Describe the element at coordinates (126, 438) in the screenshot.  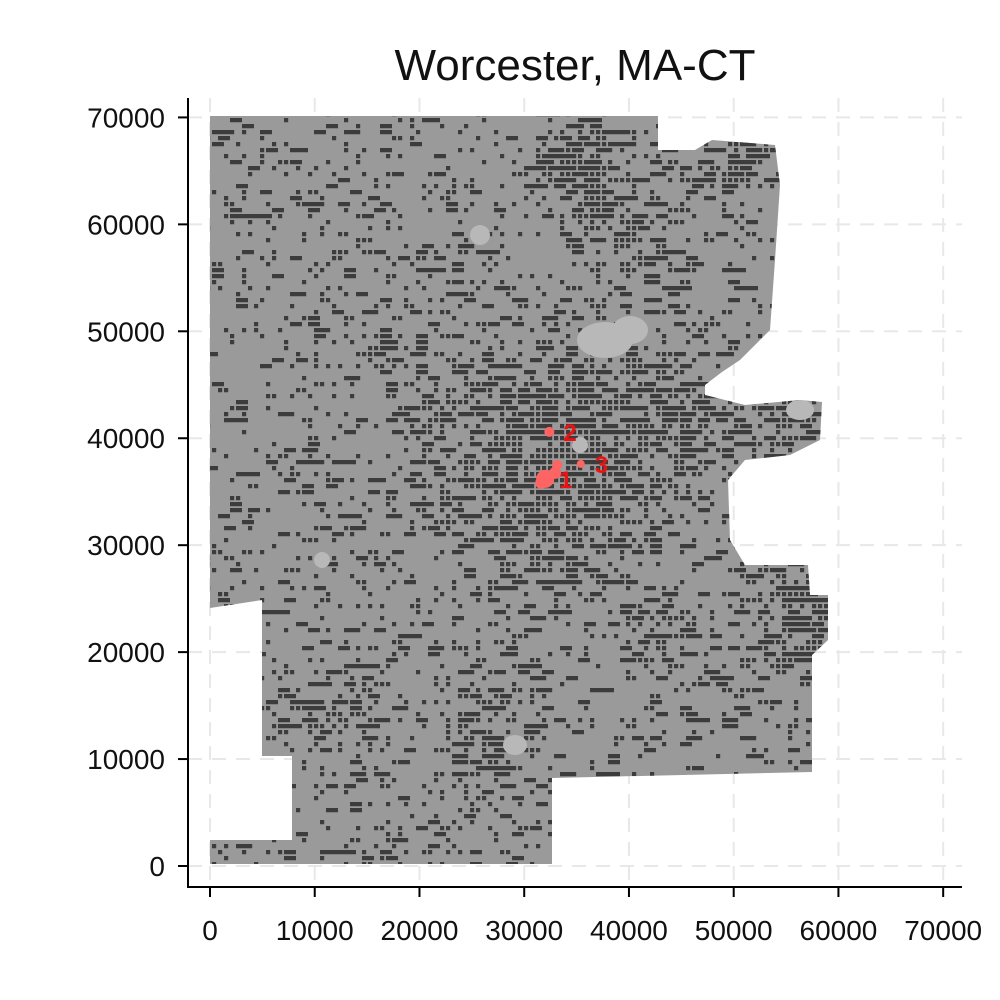
I see `y-tick-label: 40000` at that location.